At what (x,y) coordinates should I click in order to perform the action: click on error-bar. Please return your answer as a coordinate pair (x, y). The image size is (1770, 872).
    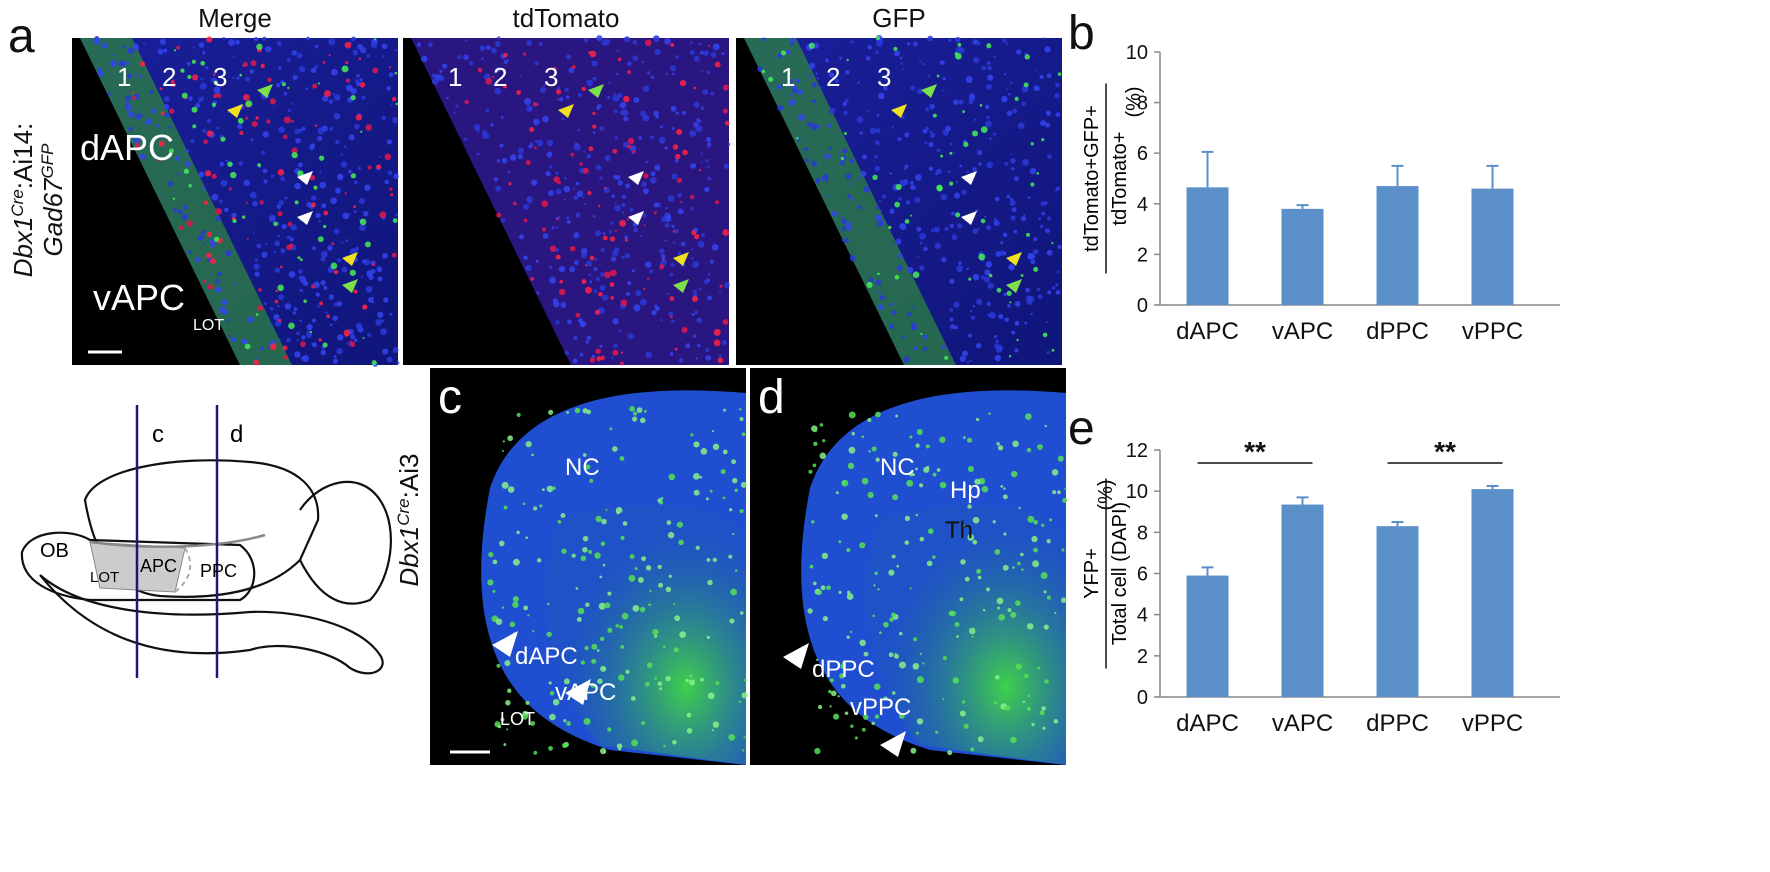
    Looking at the image, I should click on (1207, 571).